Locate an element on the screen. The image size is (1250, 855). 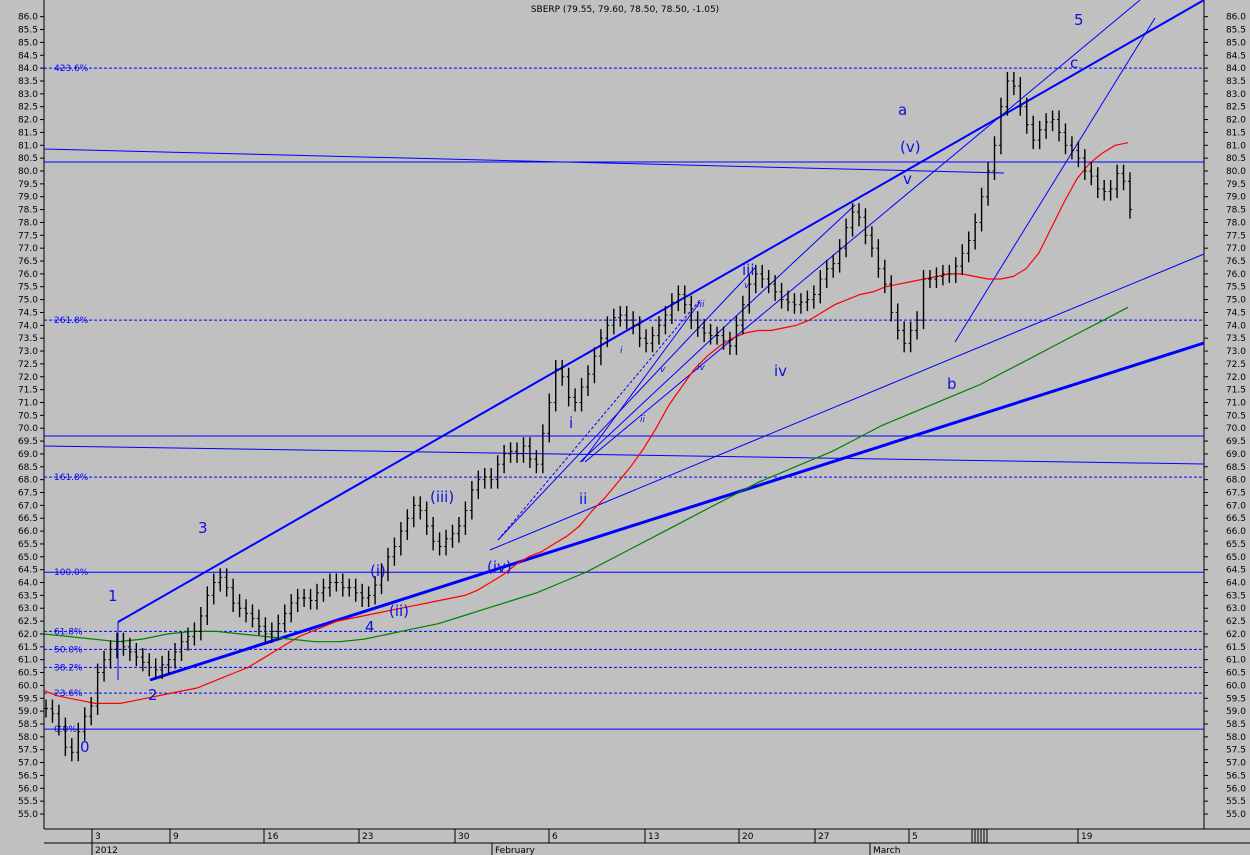
y-tick-label-right: 57.5 is located at coordinates (1236, 751).